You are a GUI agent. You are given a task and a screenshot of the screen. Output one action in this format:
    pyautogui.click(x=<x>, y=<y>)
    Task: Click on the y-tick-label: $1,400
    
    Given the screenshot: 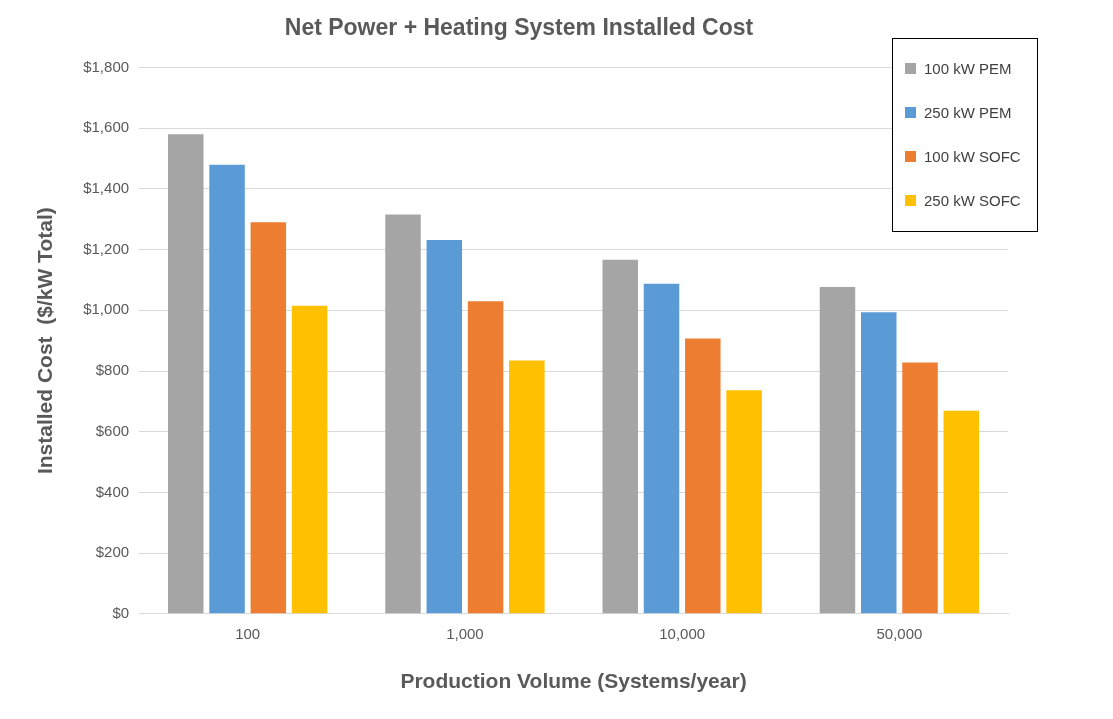 What is the action you would take?
    pyautogui.click(x=106, y=188)
    